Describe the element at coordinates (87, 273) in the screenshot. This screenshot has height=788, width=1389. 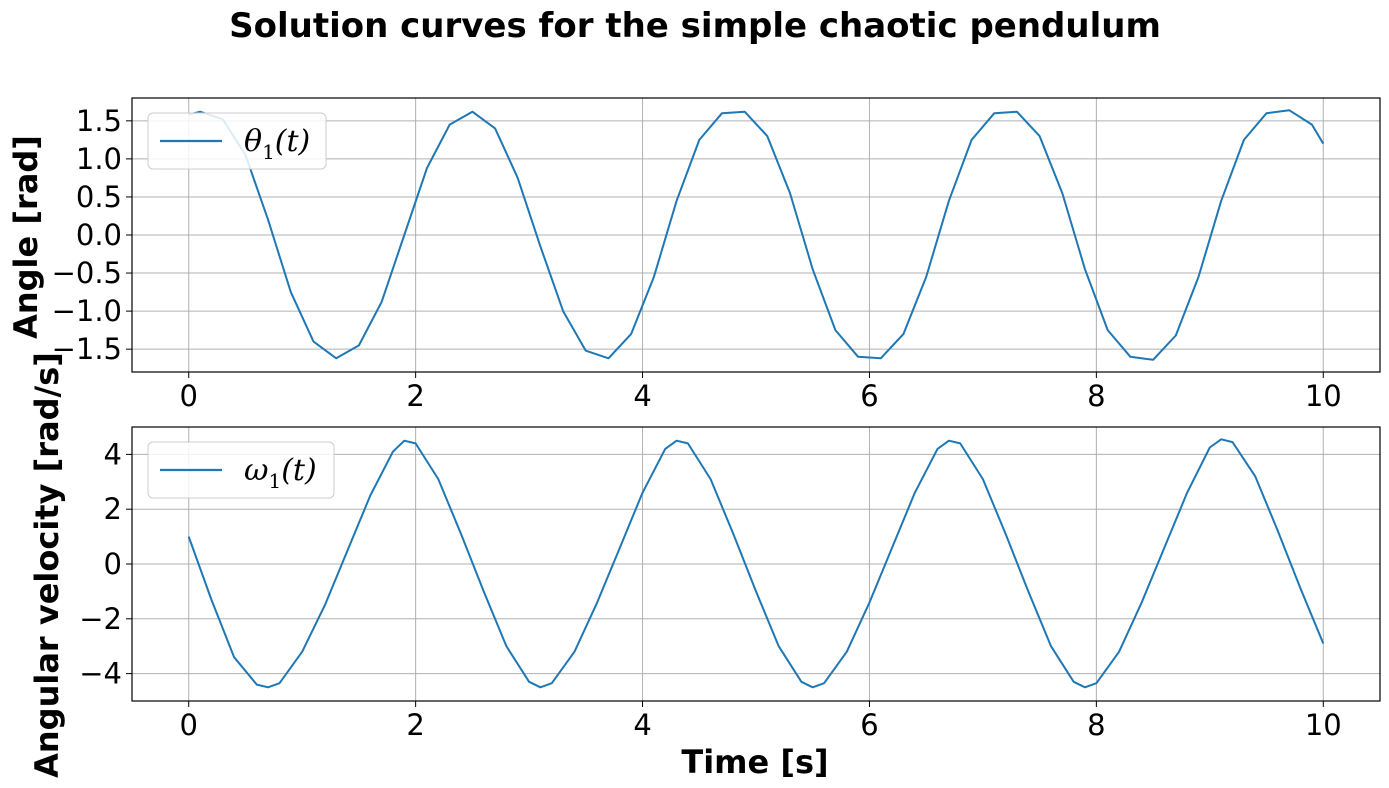
I see `y-tick-label: −0.5` at that location.